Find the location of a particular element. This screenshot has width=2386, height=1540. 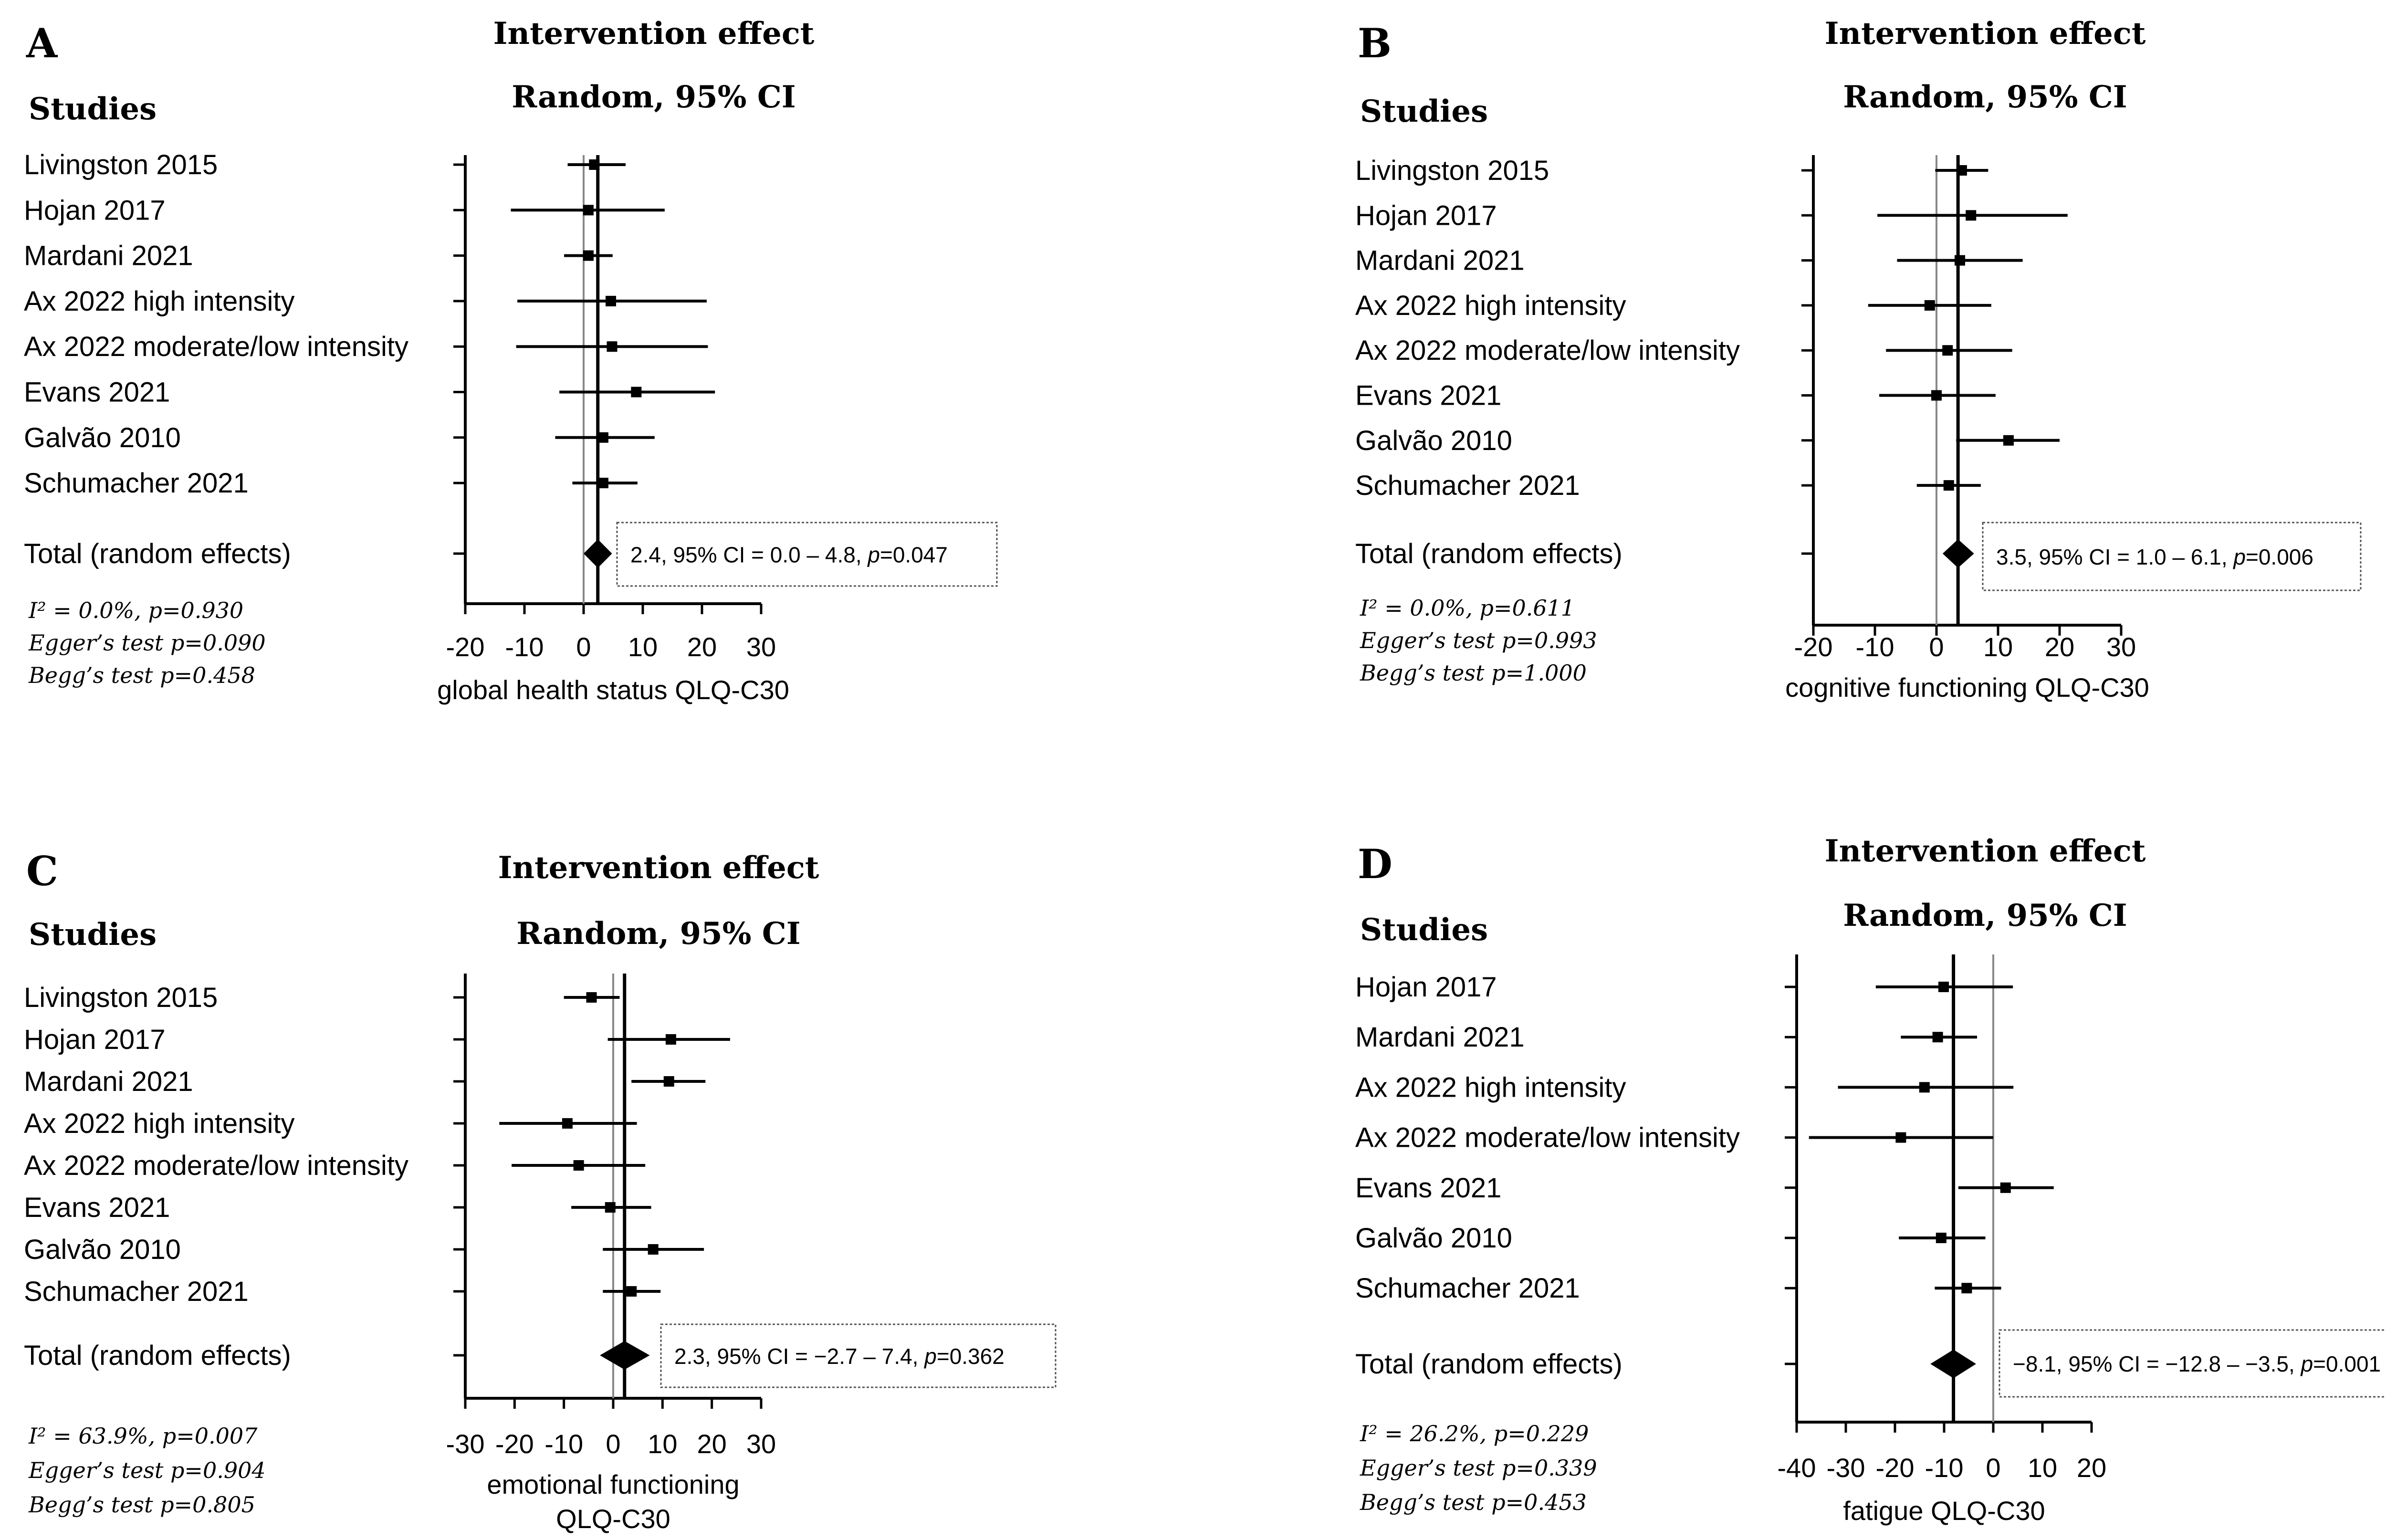

pooled-result-text: 2.3, 95% CI = −2.7 – 7.4, p=0.362 is located at coordinates (840, 1356).